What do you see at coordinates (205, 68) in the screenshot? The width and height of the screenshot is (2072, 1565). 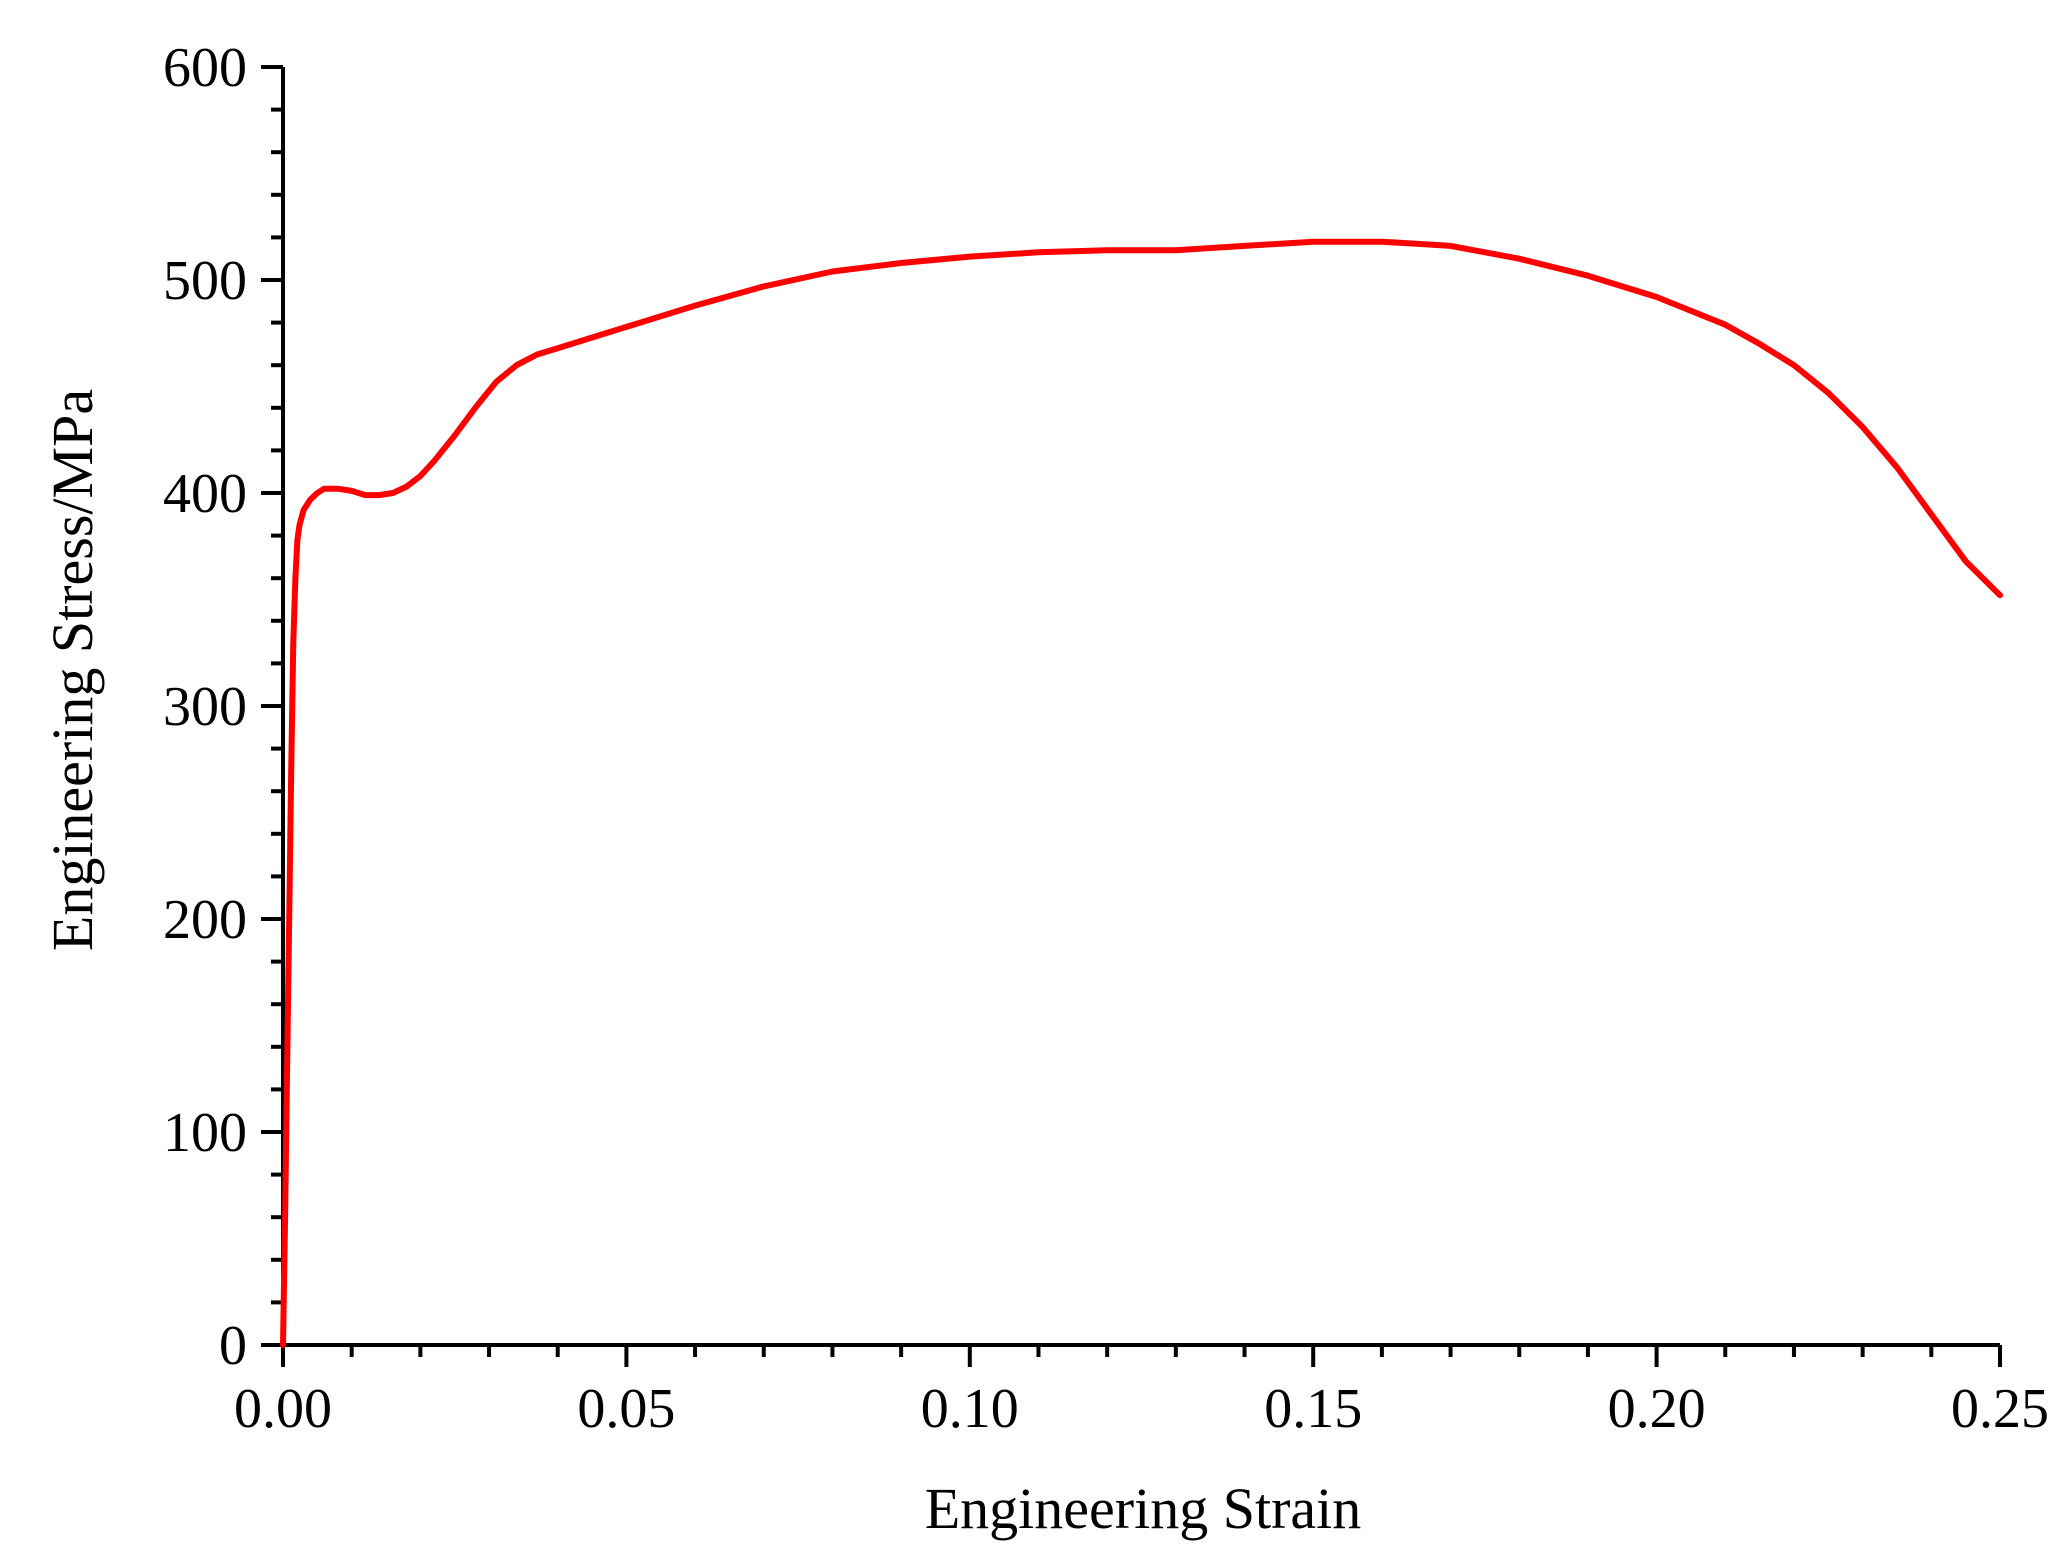 I see `y-tick-label: 600` at bounding box center [205, 68].